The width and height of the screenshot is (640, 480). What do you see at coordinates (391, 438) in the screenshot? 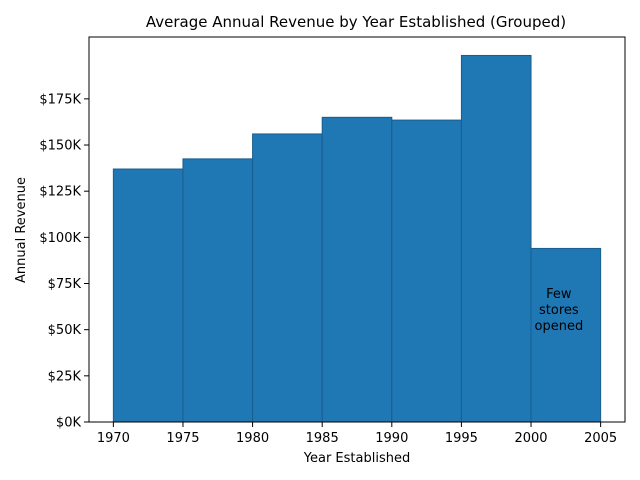
I see `x-tick-label: 1990` at bounding box center [391, 438].